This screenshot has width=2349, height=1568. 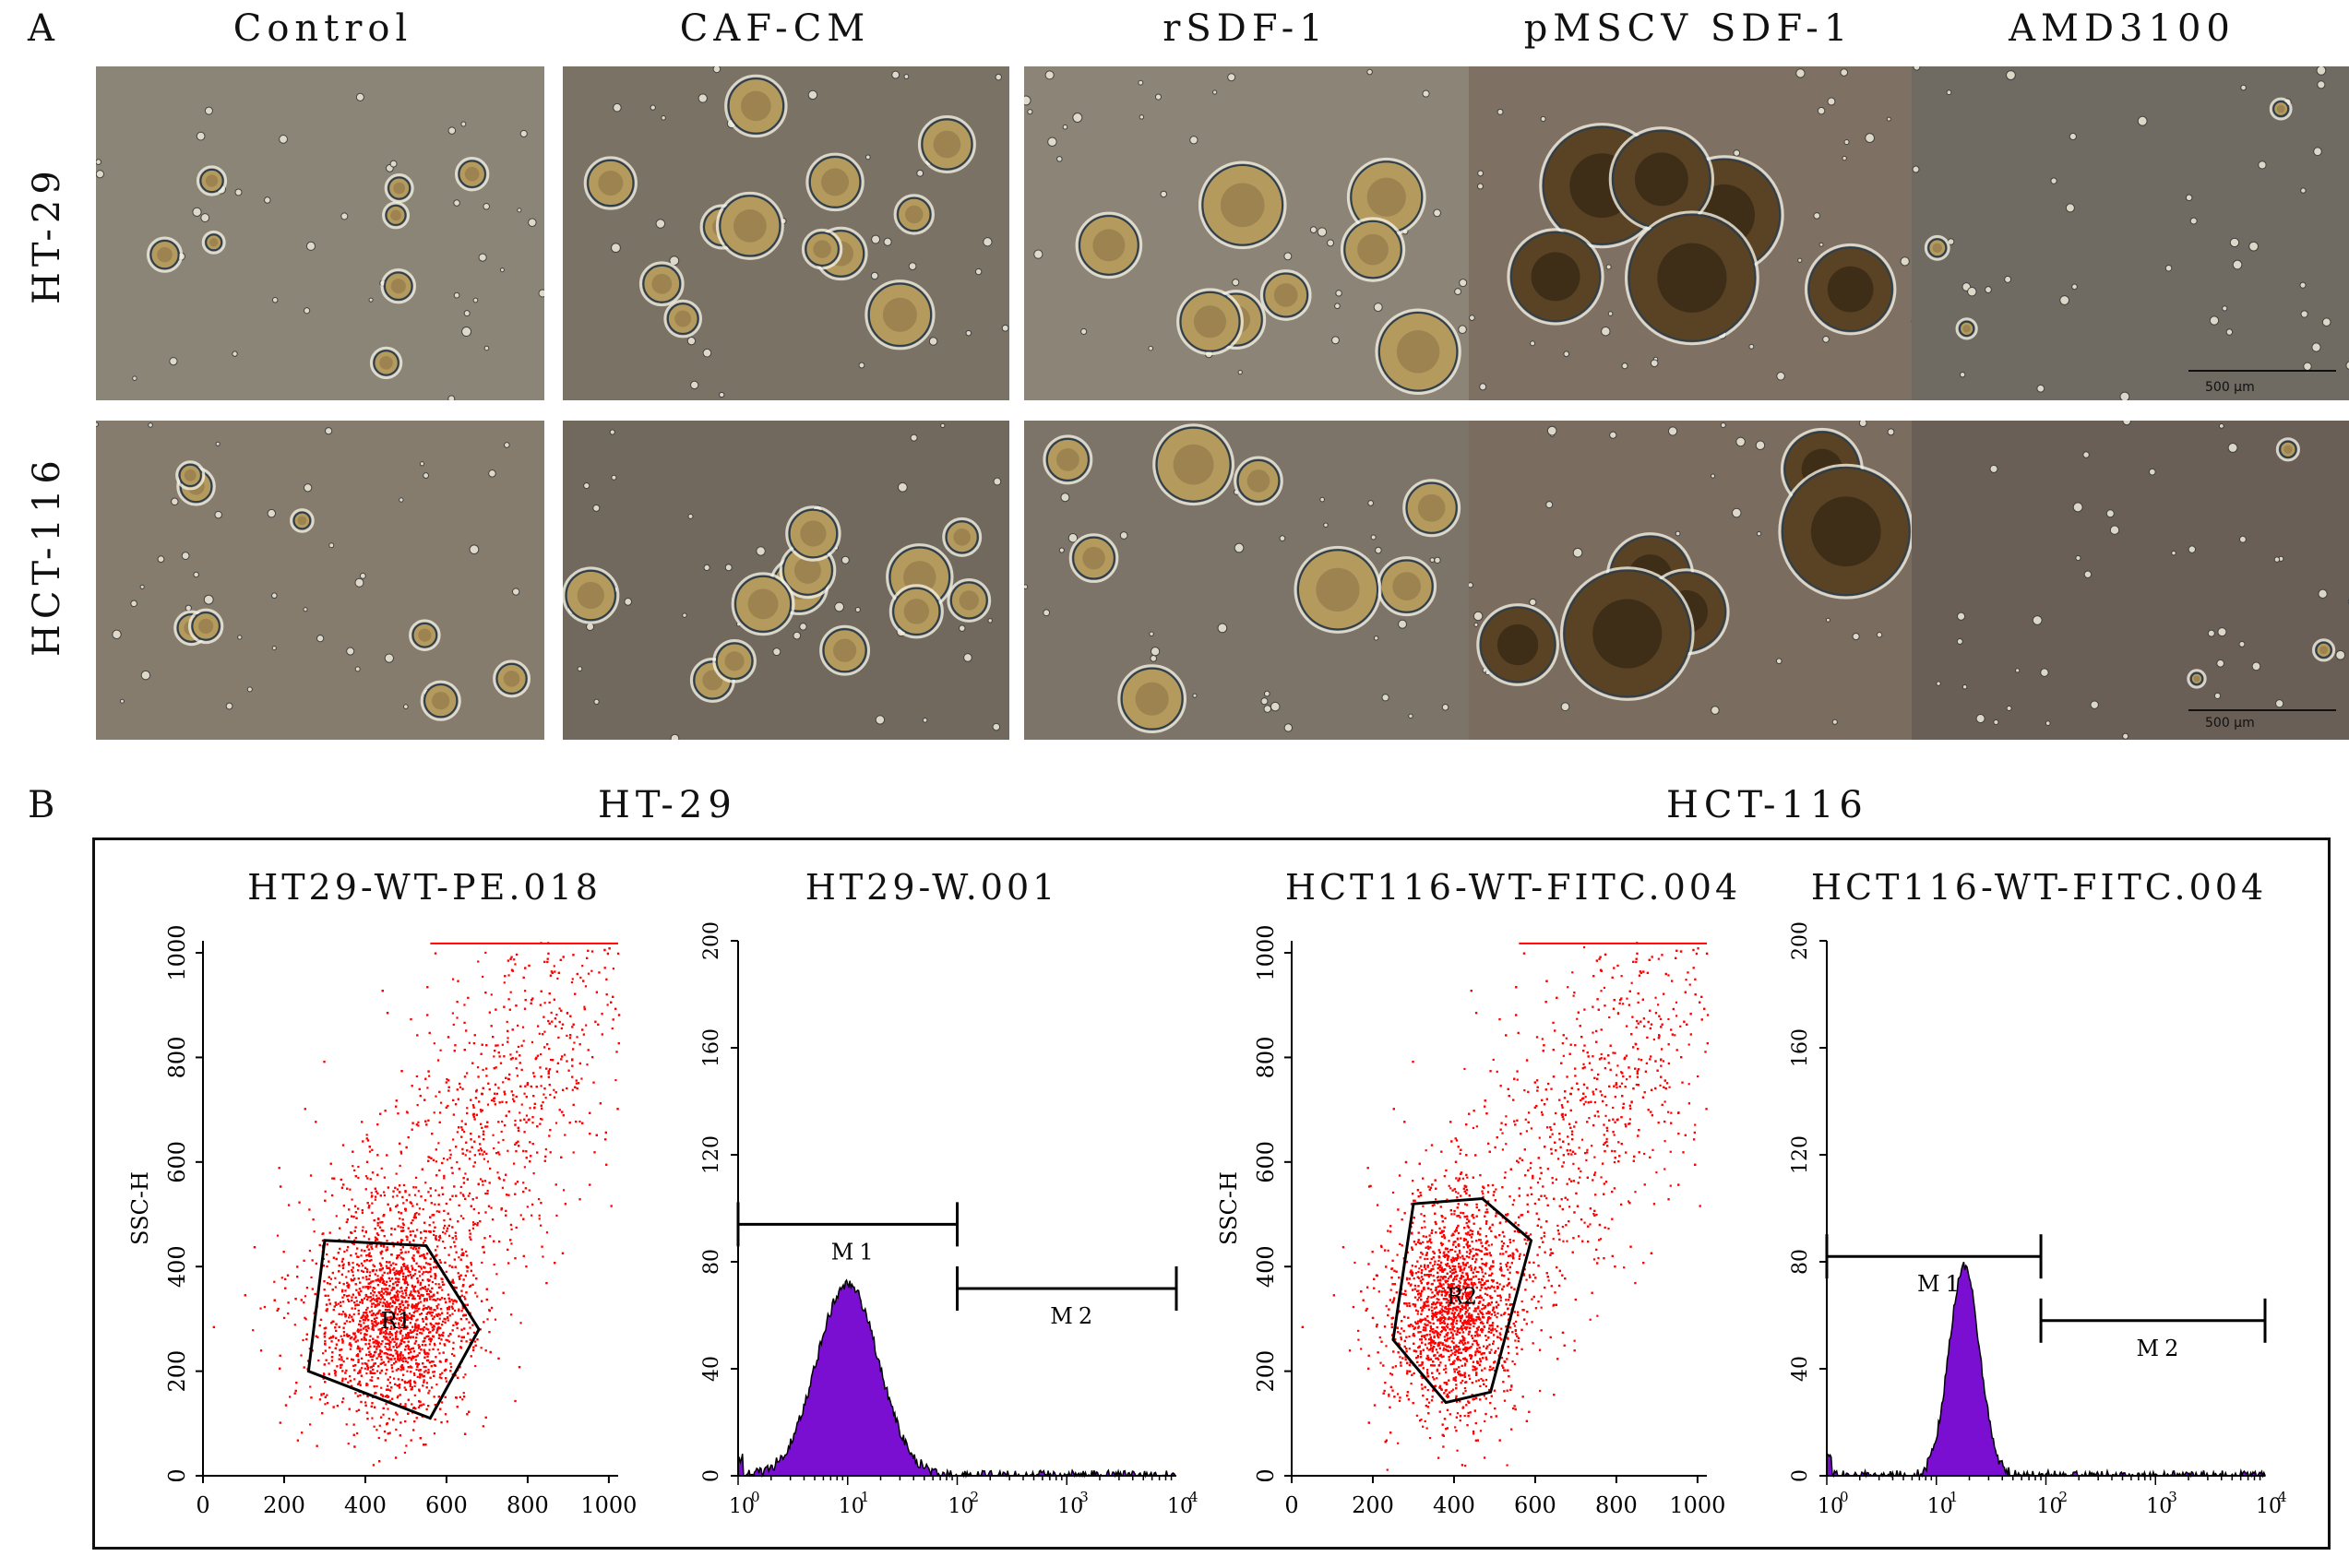 I want to click on column-title-amd3100: AMD3100, so click(x=2122, y=28).